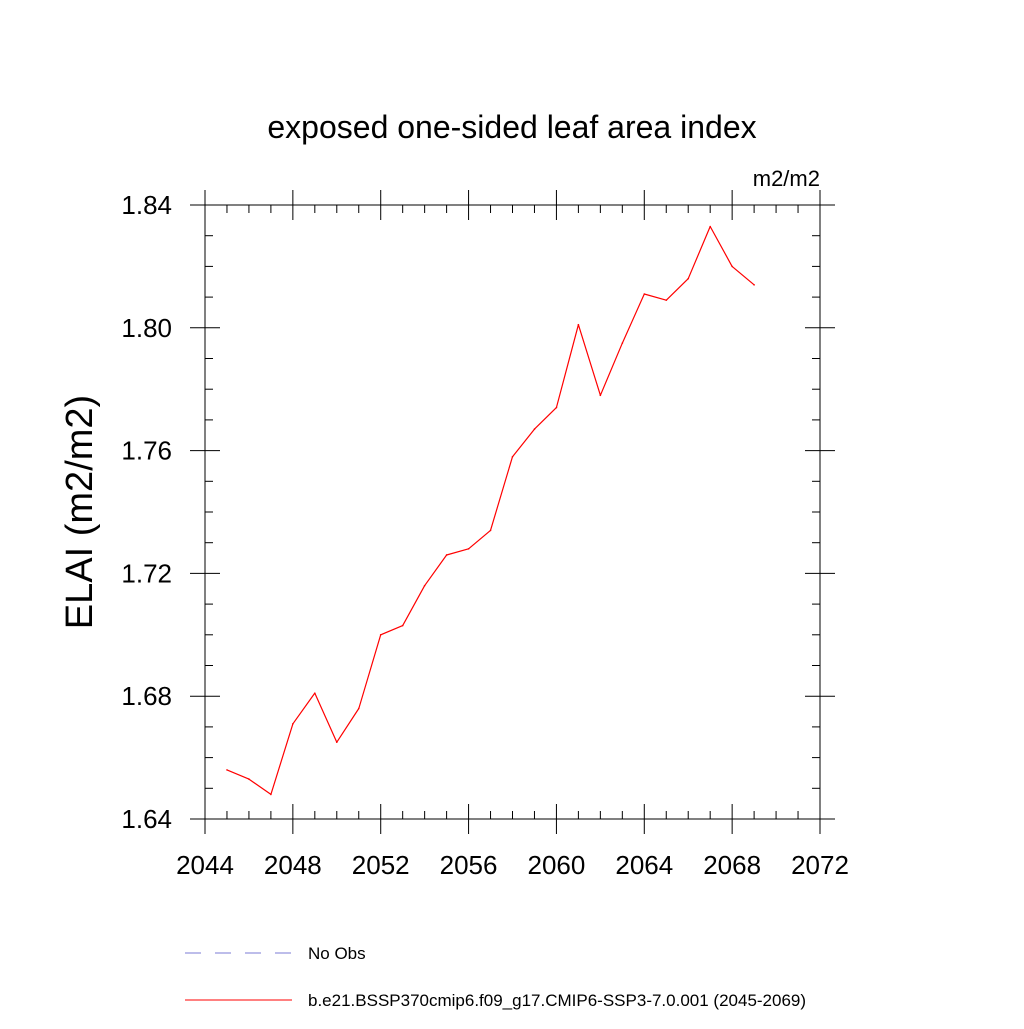 The height and width of the screenshot is (1029, 1024). Describe the element at coordinates (512, 865) in the screenshot. I see `x-tick-labels: 2044 2048 2052 2056 2060 2064 2068 2072` at that location.